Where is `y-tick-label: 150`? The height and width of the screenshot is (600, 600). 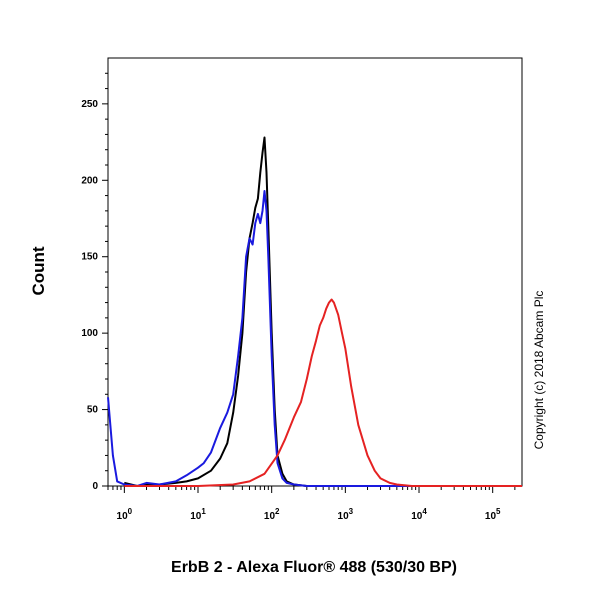
y-tick-label: 150 is located at coordinates (89, 257).